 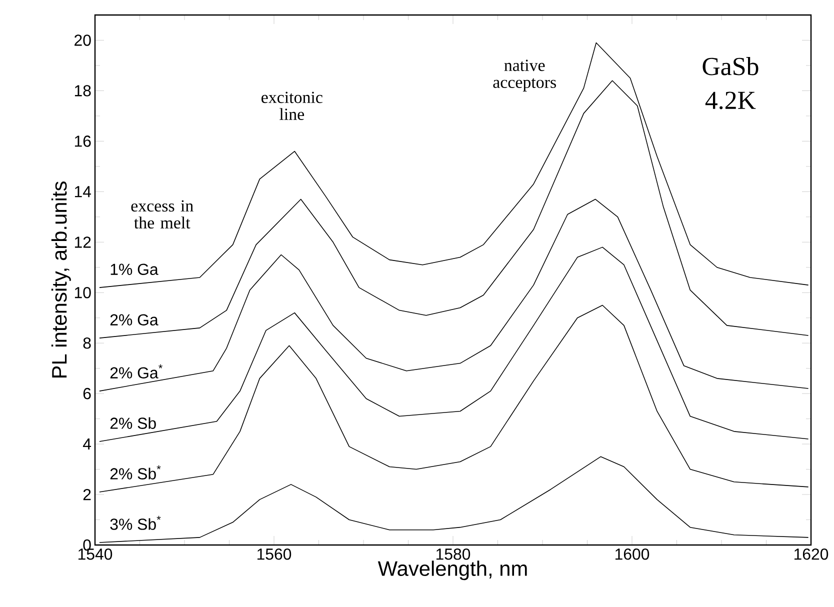 What do you see at coordinates (632, 554) in the screenshot?
I see `x-tick-label: 1600` at bounding box center [632, 554].